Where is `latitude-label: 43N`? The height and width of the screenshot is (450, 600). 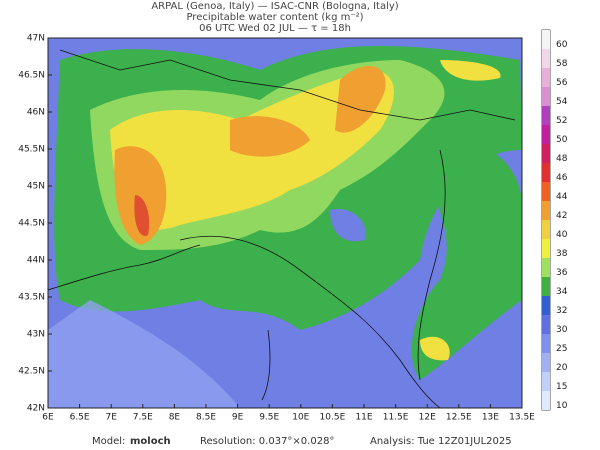 latitude-label: 43N is located at coordinates (36, 335).